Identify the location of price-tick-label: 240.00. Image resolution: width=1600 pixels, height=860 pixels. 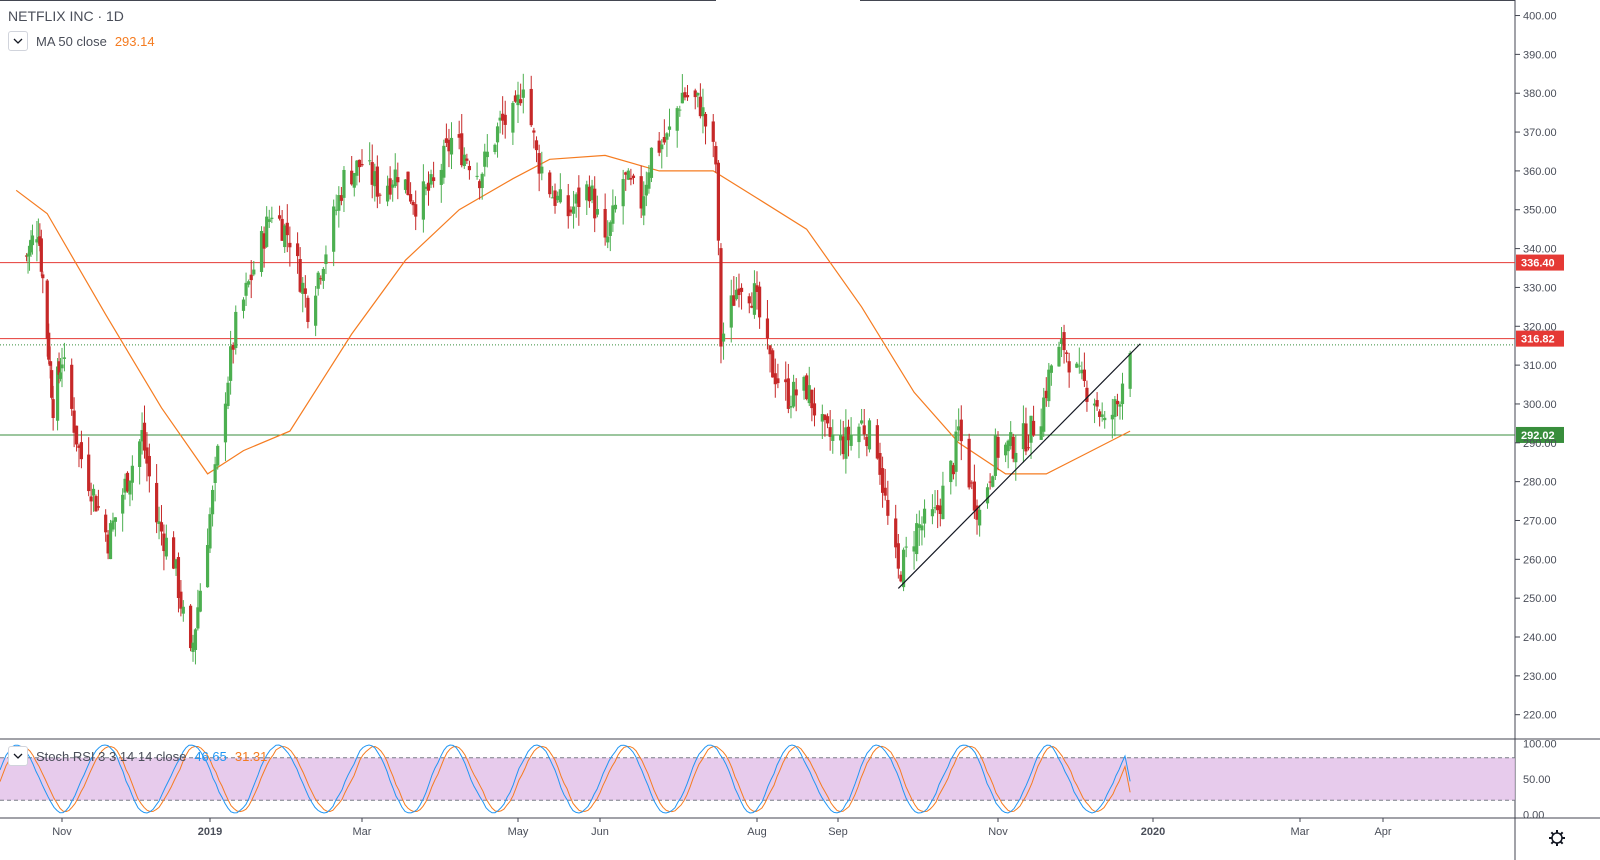
(1540, 638).